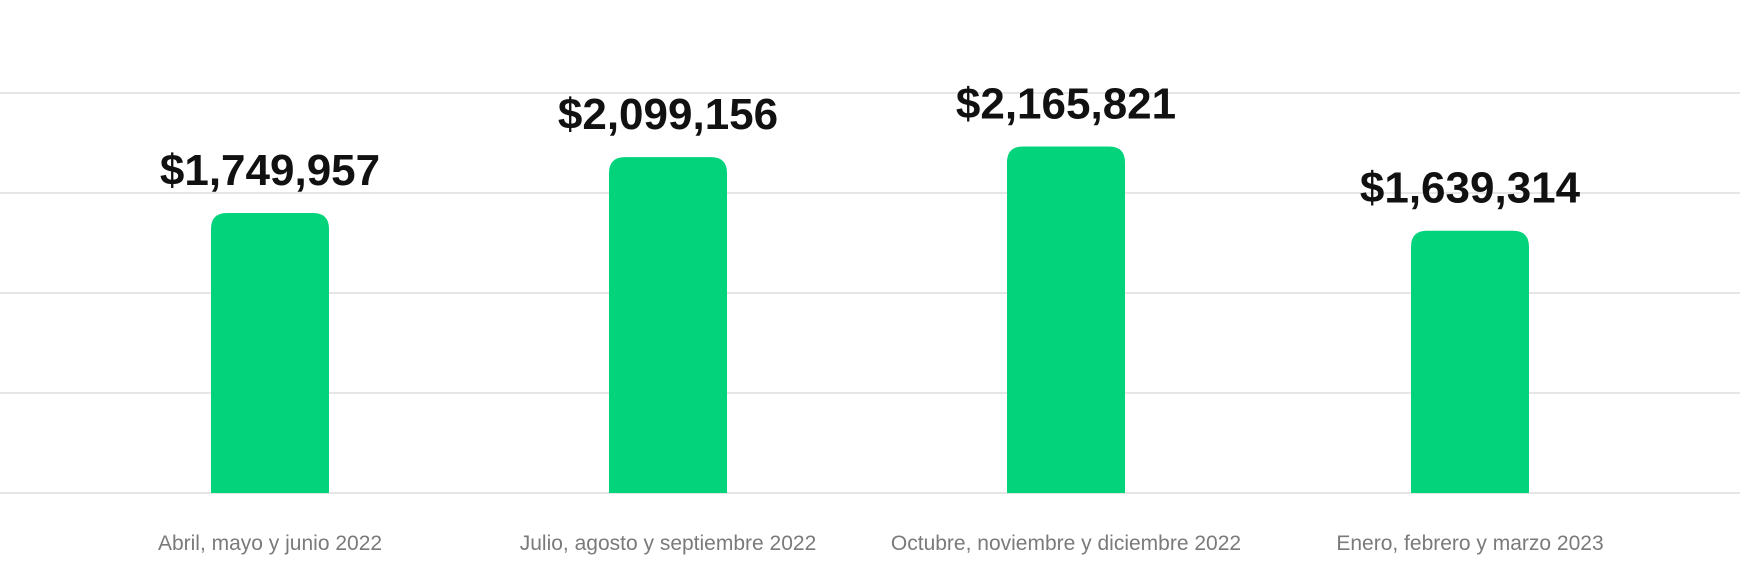  Describe the element at coordinates (1469, 543) in the screenshot. I see `x-tick-label: Enero, febrero y marzo 2023` at that location.